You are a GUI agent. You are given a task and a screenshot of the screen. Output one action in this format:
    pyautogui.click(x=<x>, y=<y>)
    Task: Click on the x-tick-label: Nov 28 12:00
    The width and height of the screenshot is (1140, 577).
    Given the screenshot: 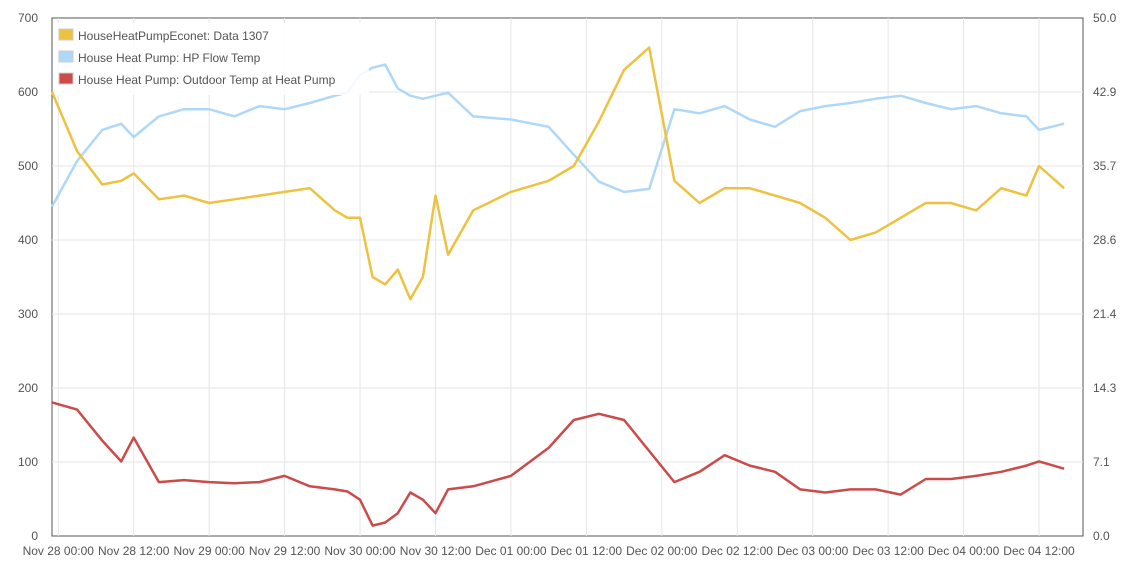 What is the action you would take?
    pyautogui.click(x=134, y=551)
    